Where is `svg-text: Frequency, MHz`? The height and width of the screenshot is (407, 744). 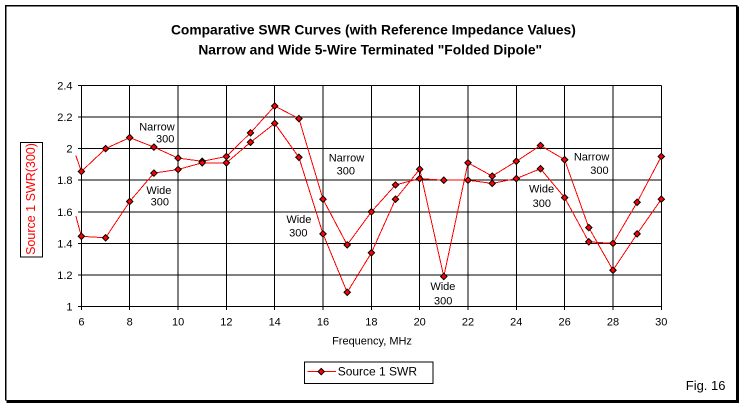
svg-text: Frequency, MHz is located at coordinates (372, 342).